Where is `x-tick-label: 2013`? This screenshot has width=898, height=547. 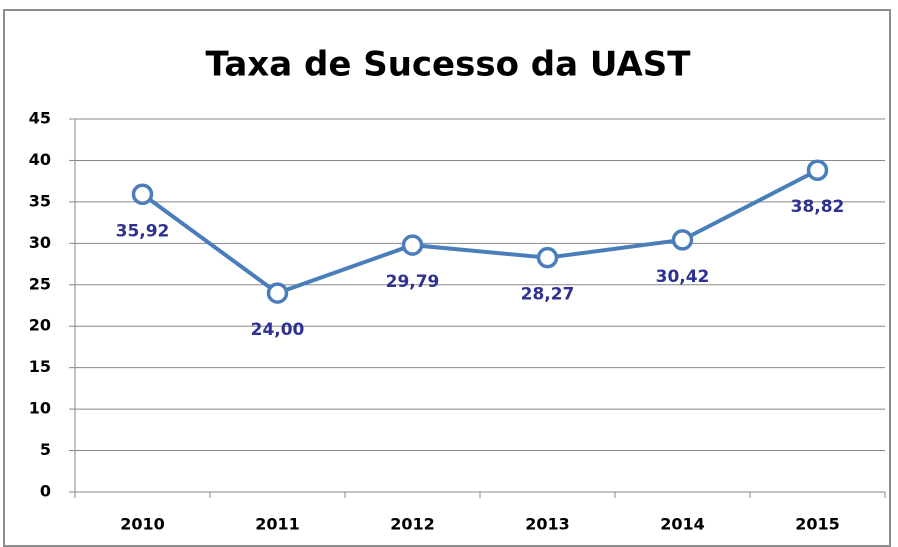 x-tick-label: 2013 is located at coordinates (547, 524).